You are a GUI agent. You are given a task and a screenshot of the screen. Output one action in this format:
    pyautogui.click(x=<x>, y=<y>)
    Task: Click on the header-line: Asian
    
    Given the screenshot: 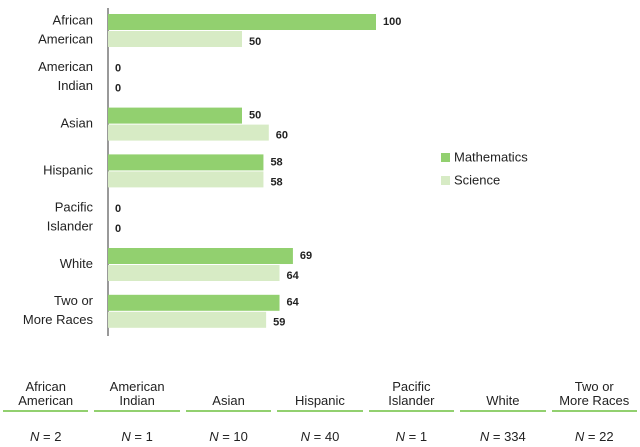 What is the action you would take?
    pyautogui.click(x=228, y=400)
    